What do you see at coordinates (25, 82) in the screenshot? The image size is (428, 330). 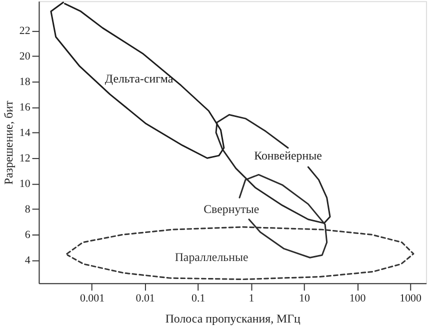 I see `y-tick-label: 18` at bounding box center [25, 82].